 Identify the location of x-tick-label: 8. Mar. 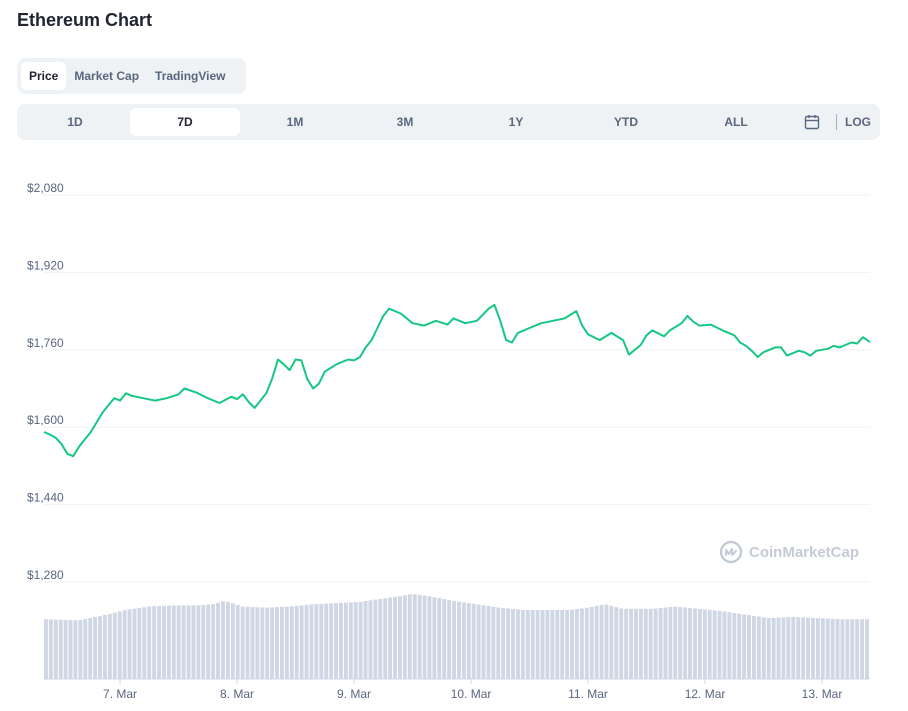
(237, 694).